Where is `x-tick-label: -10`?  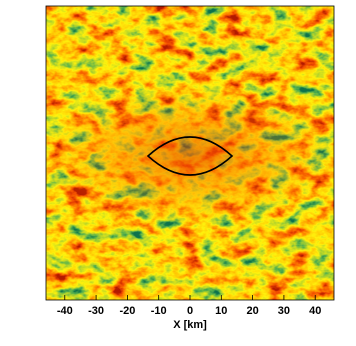 x-tick-label: -10 is located at coordinates (159, 311).